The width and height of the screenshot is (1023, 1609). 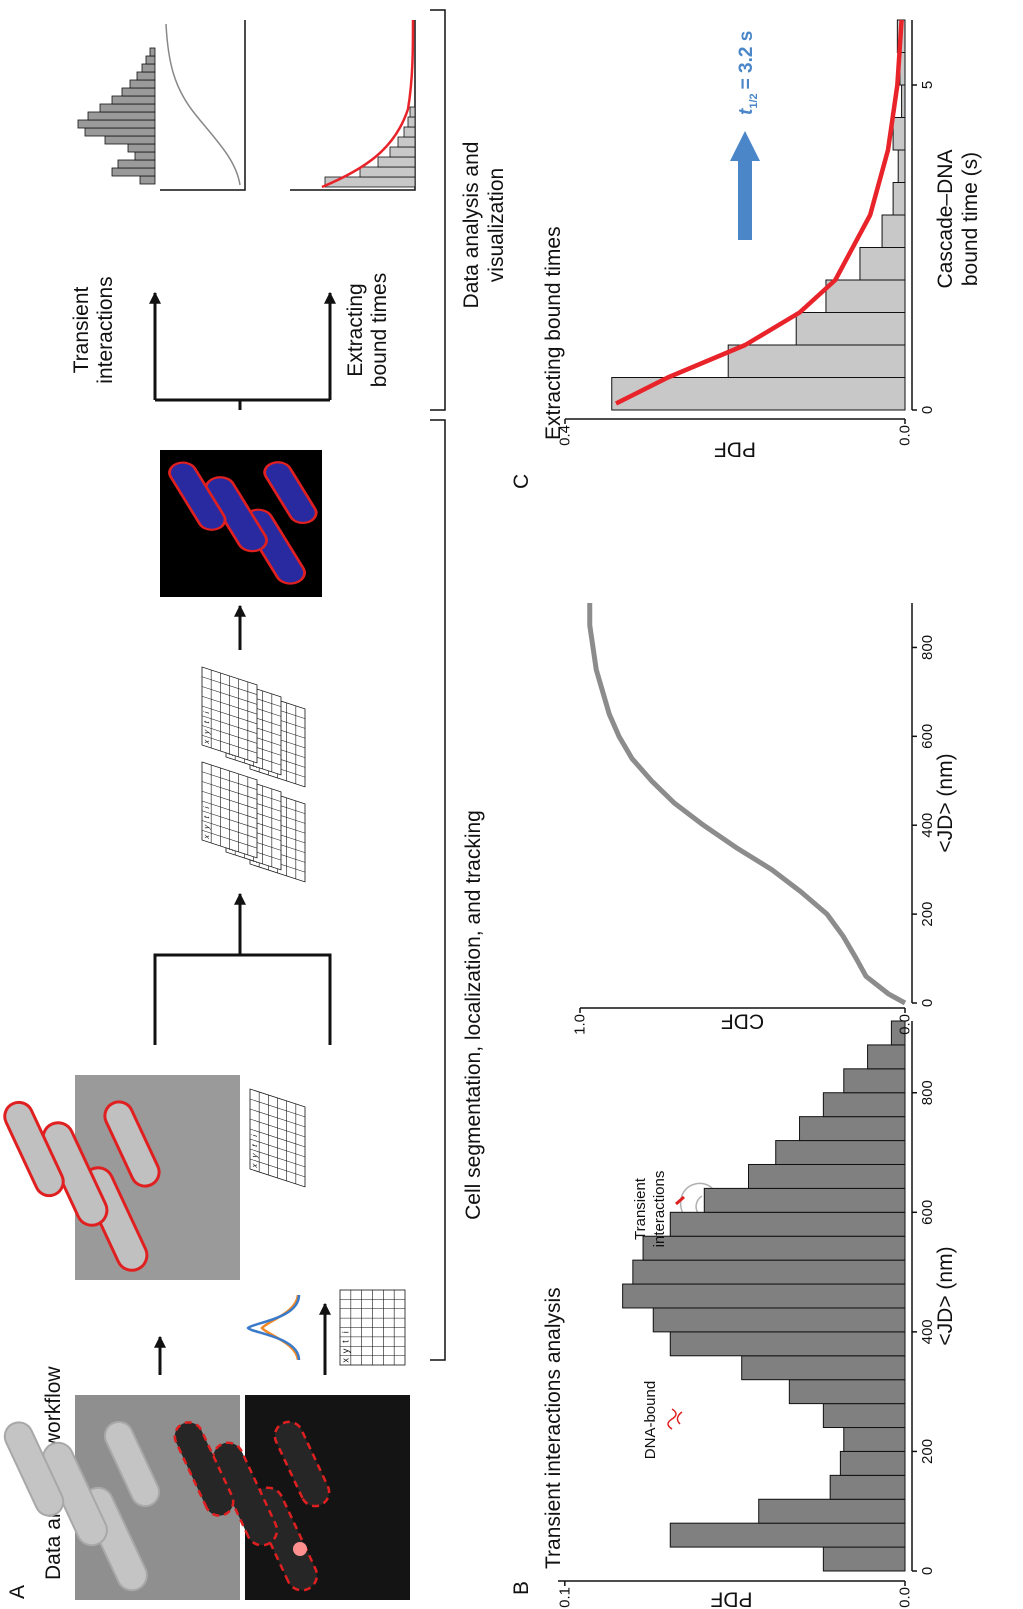 What do you see at coordinates (746, 60) in the screenshot?
I see `annotation-text: = 3.2 s` at bounding box center [746, 60].